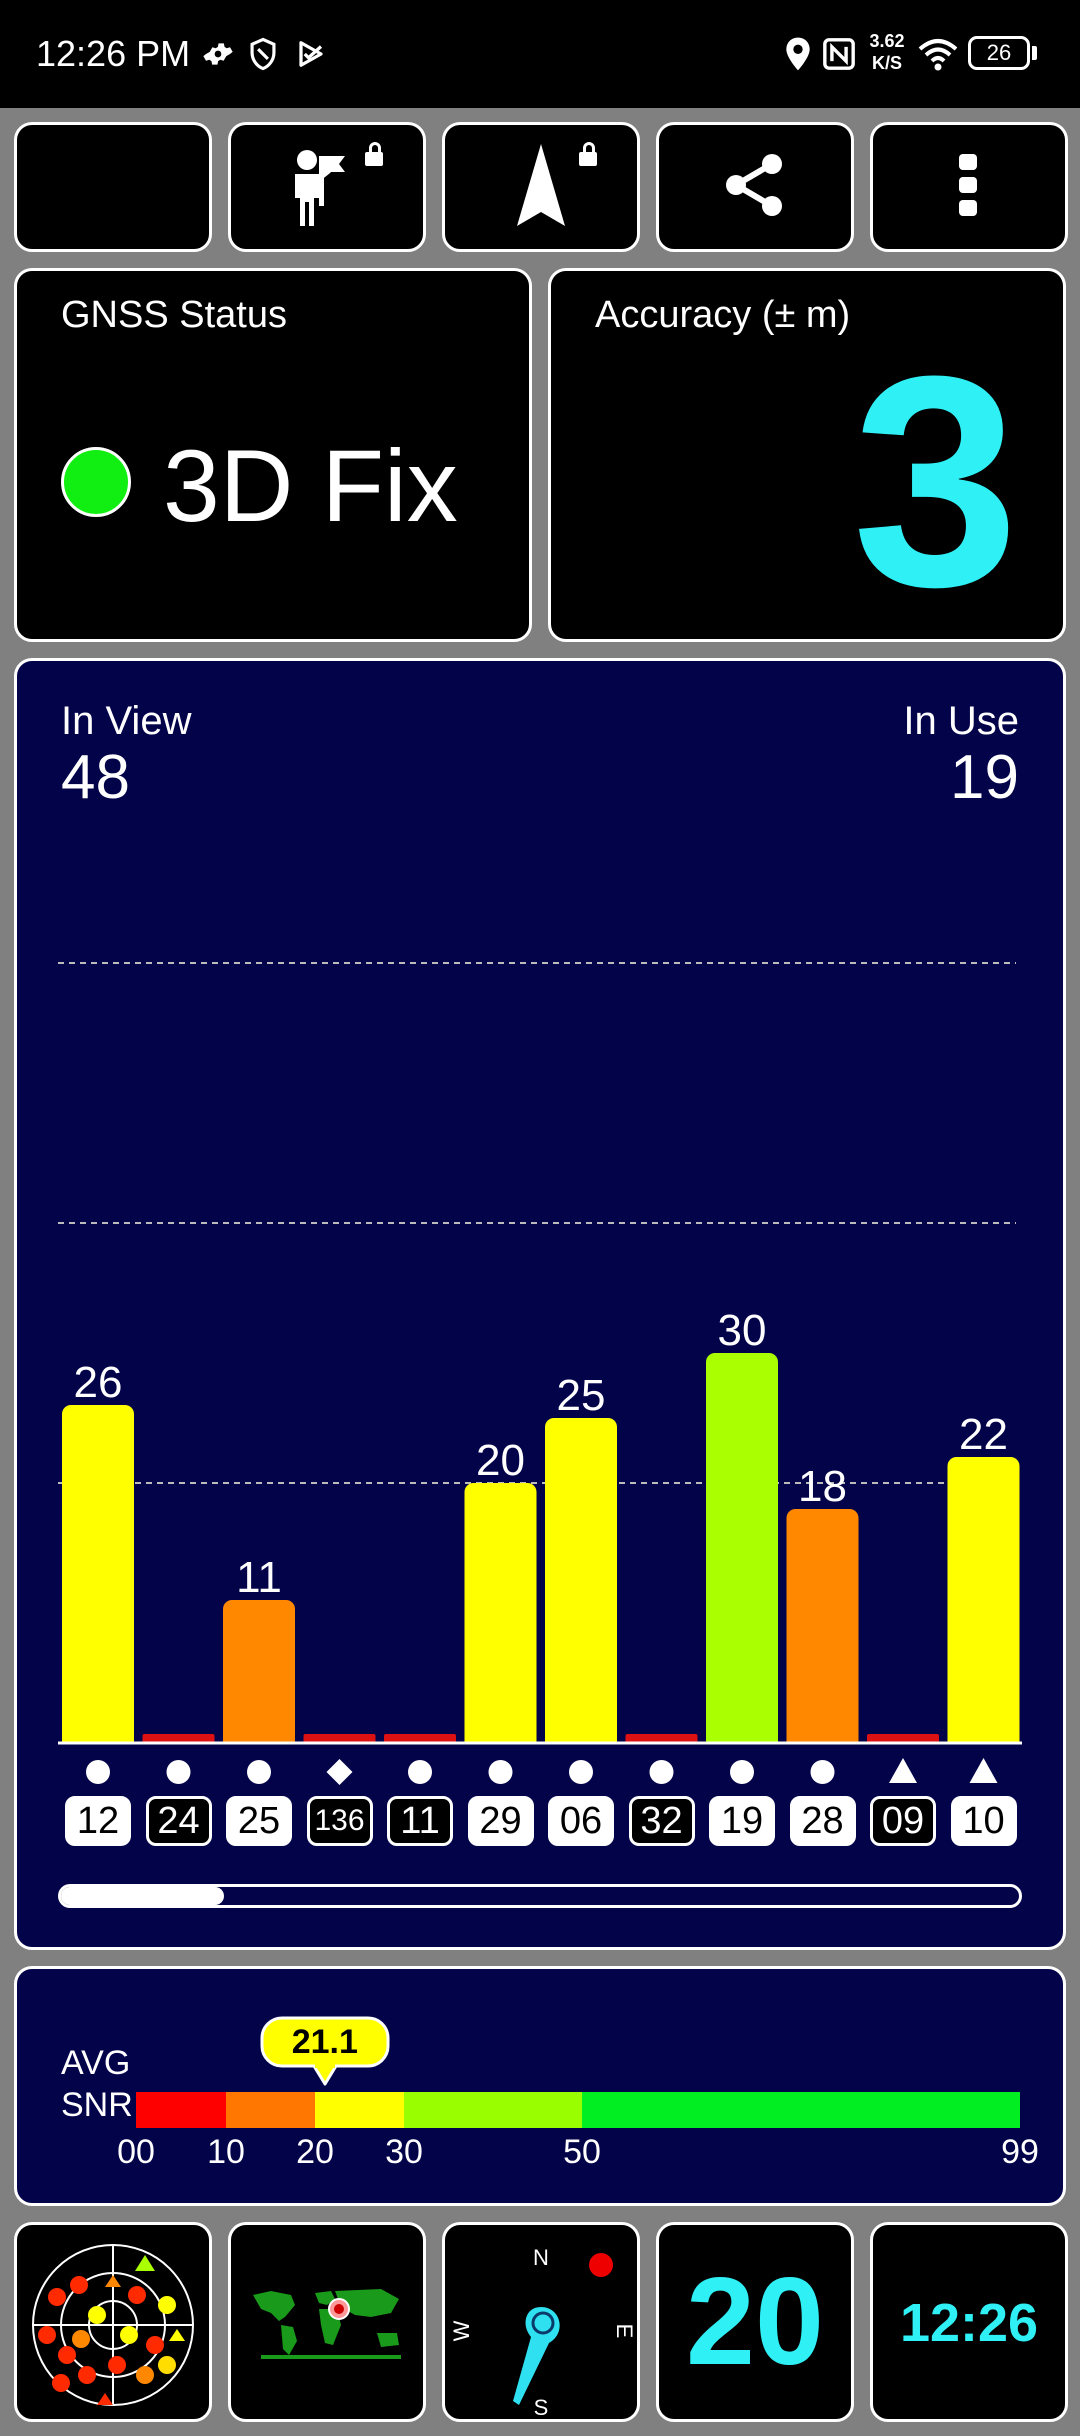 This screenshot has height=2436, width=1080. What do you see at coordinates (903, 1821) in the screenshot?
I see `satellite-id-09: 09` at bounding box center [903, 1821].